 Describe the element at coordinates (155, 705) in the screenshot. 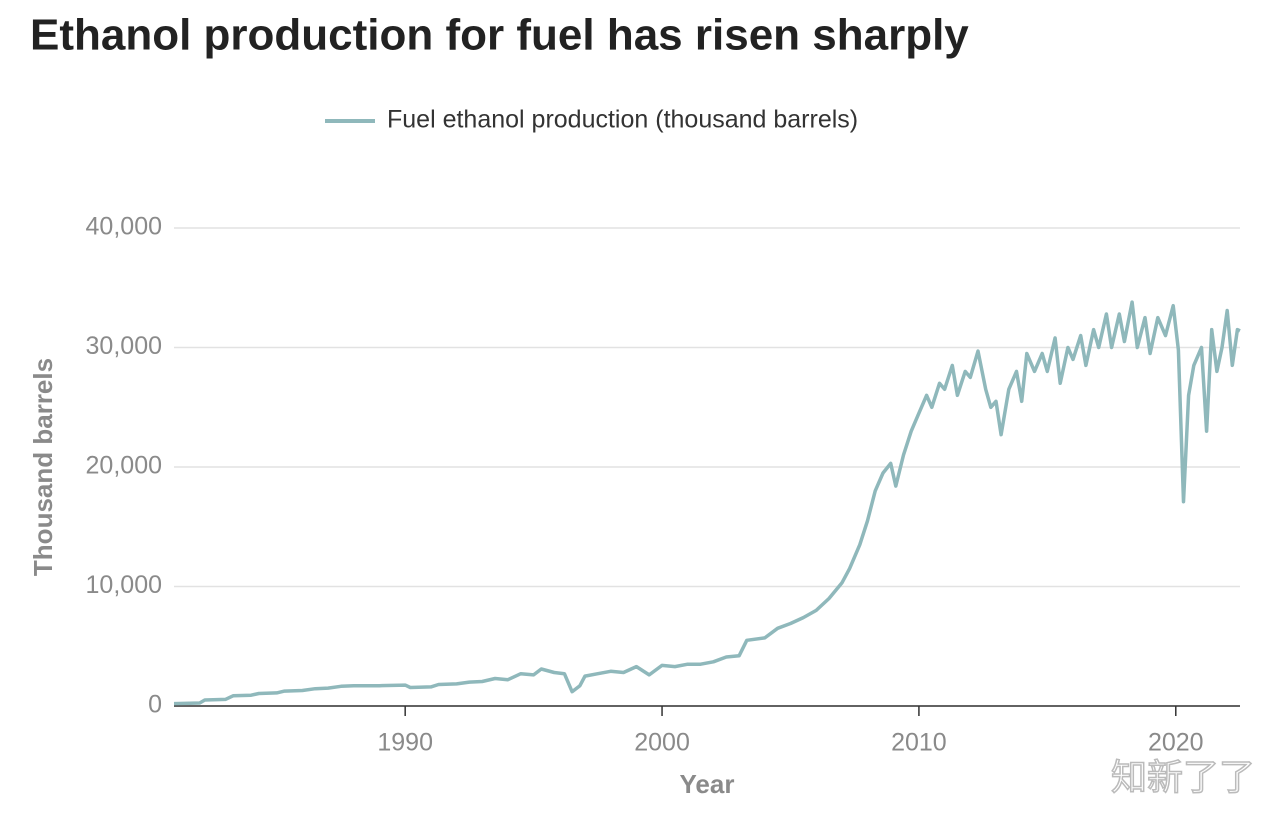

I see `y-tick-label: 0` at that location.